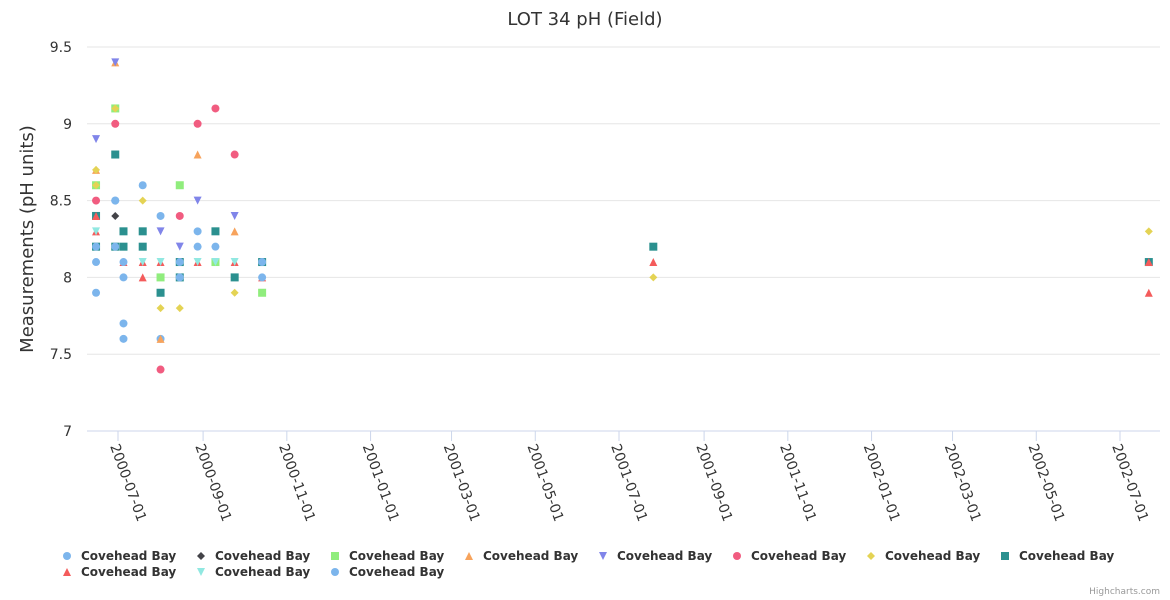  Describe the element at coordinates (380, 483) in the screenshot. I see `x-tick-label: 2001-01-01` at that location.